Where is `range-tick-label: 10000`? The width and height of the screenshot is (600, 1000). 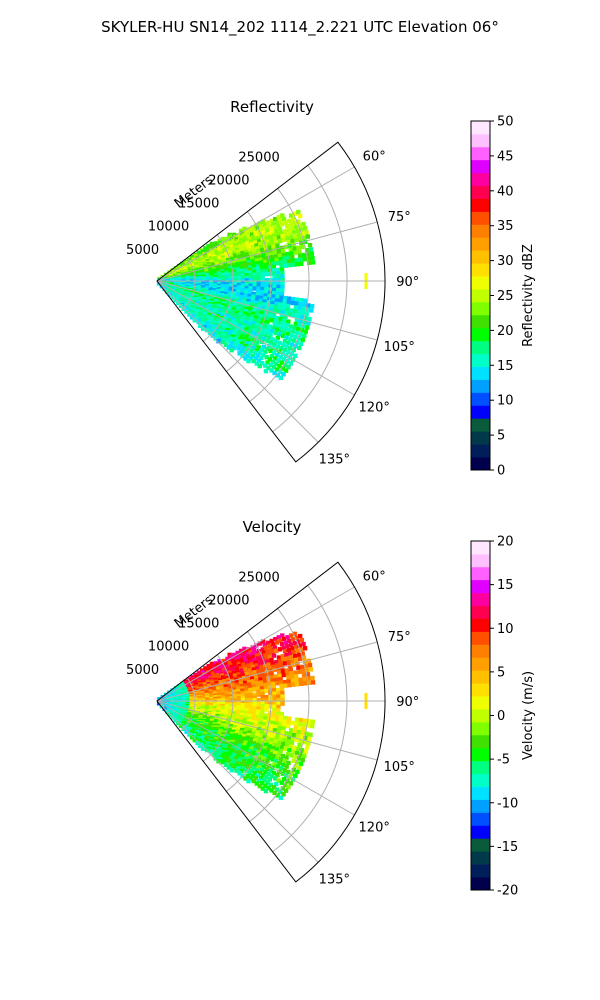
range-tick-label: 10000 is located at coordinates (168, 647).